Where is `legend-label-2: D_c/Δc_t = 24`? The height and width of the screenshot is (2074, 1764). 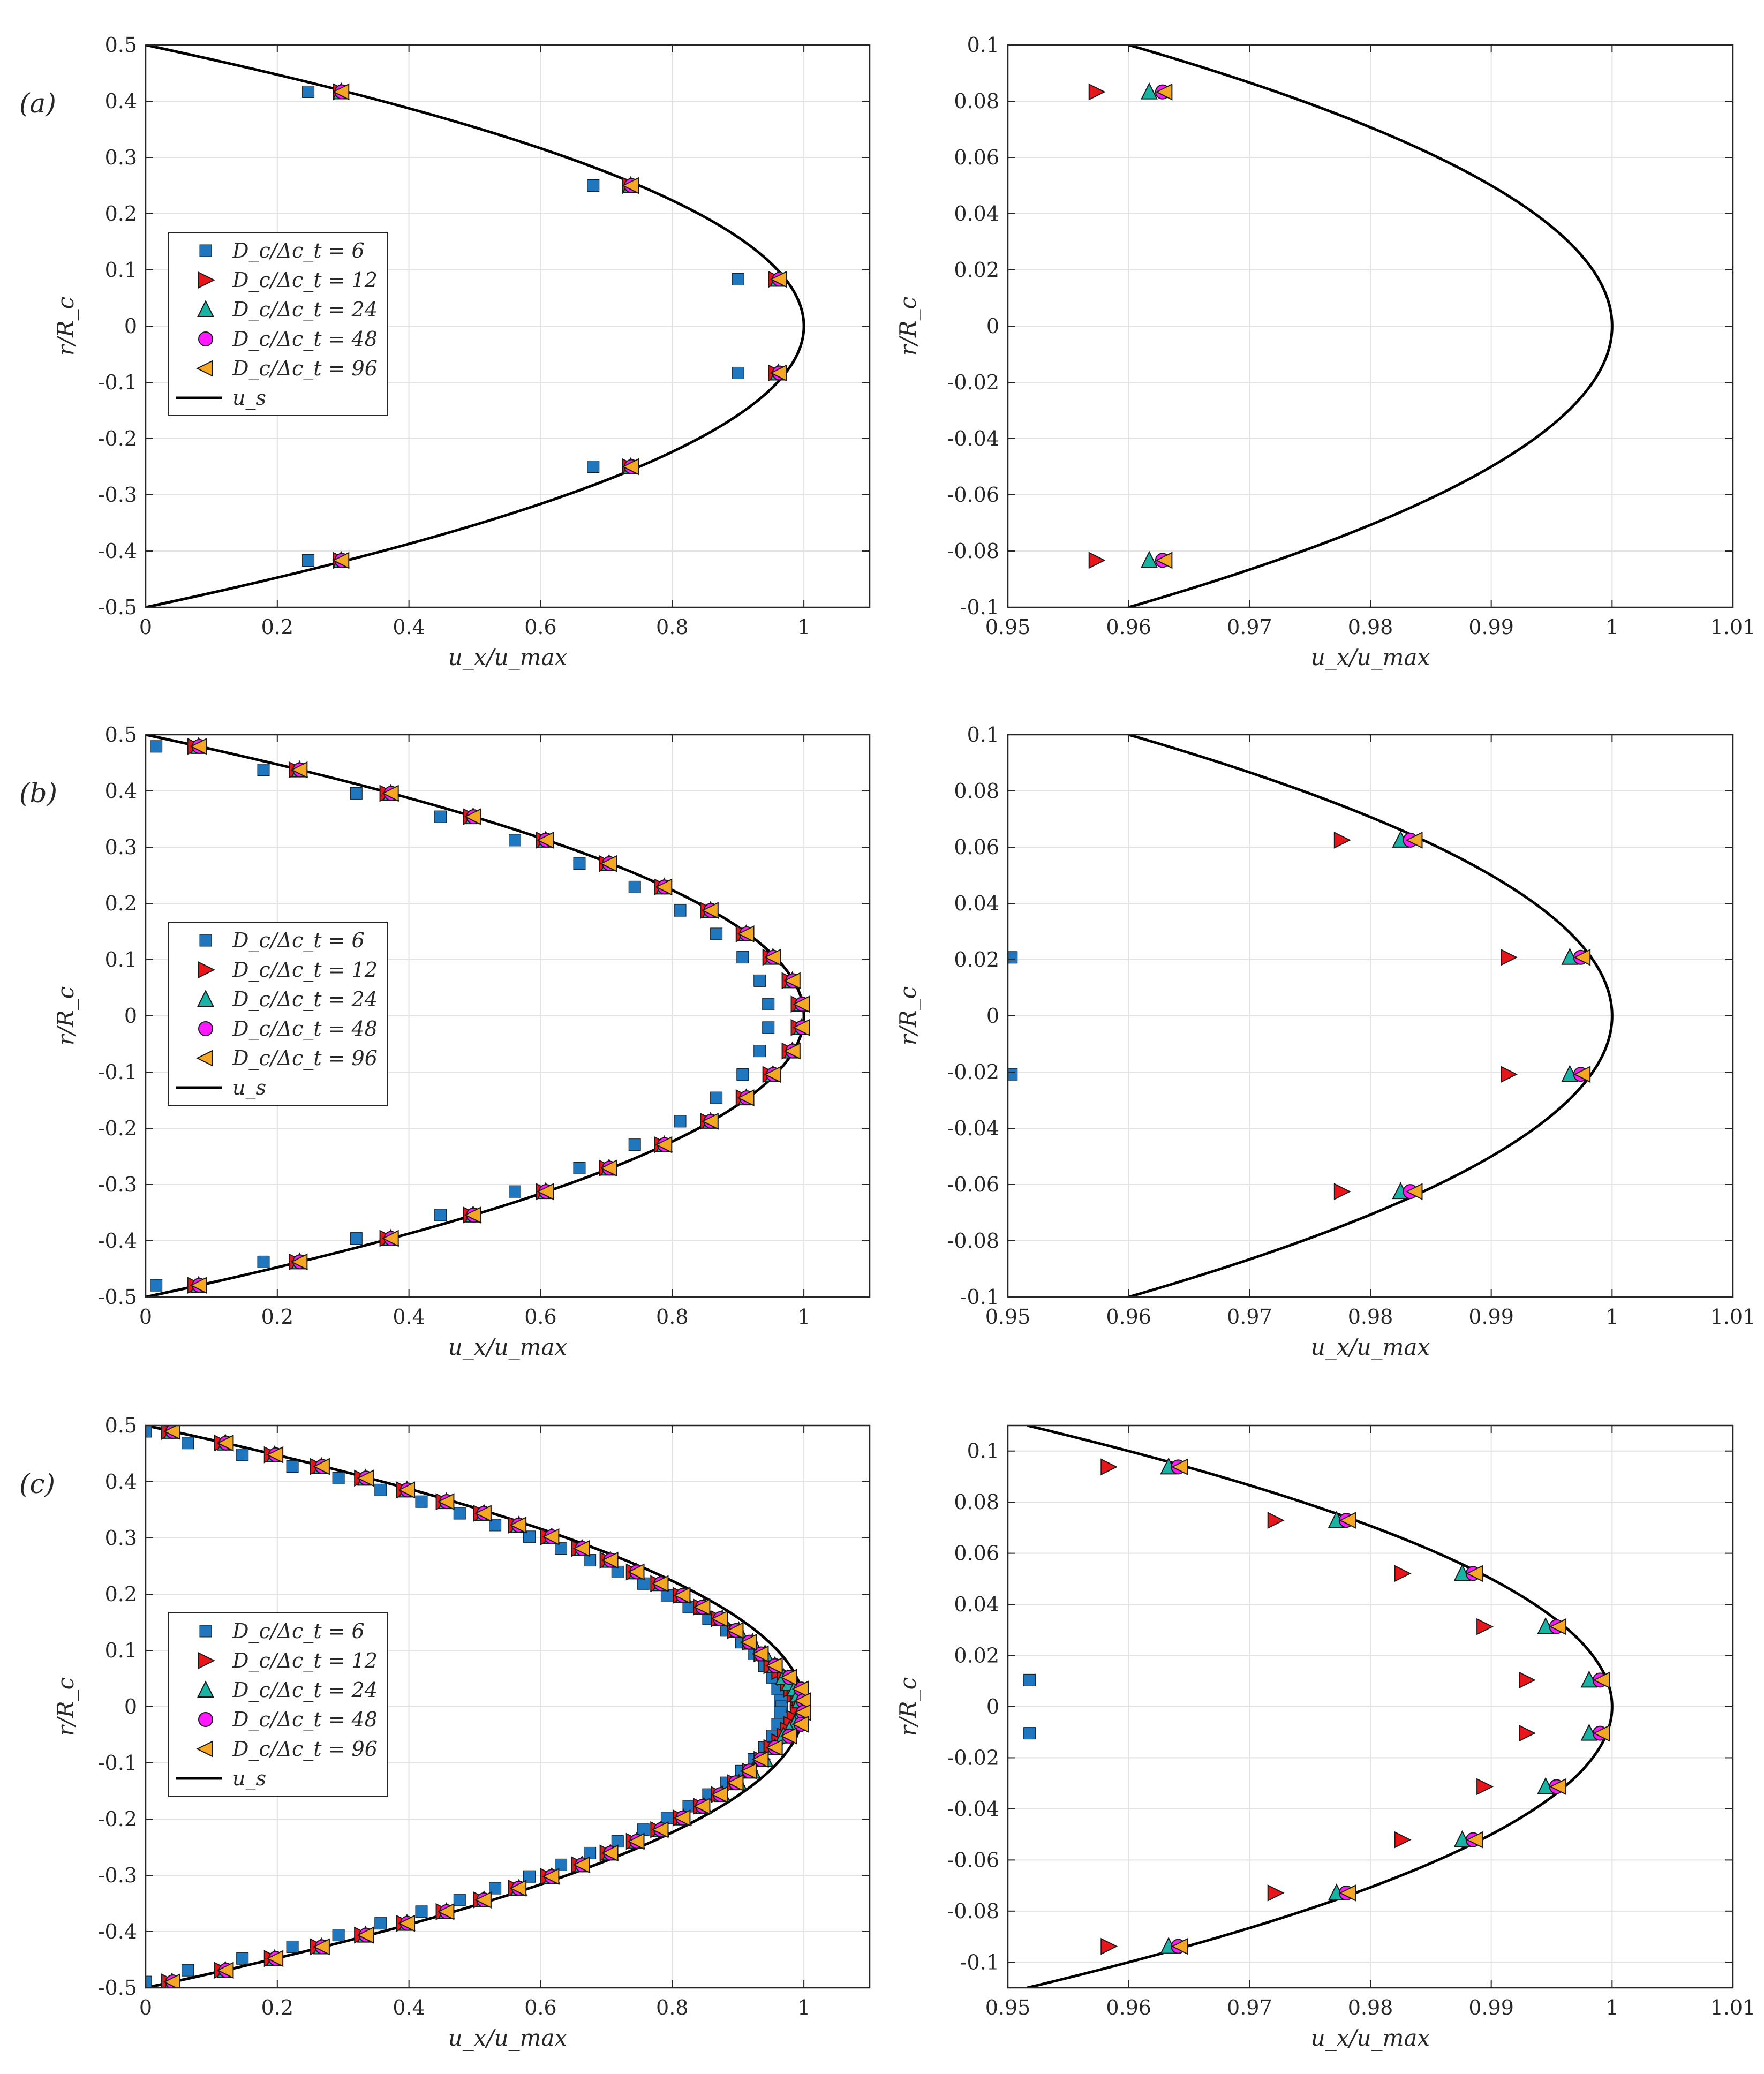 legend-label-2: D_c/Δc_t = 24 is located at coordinates (305, 999).